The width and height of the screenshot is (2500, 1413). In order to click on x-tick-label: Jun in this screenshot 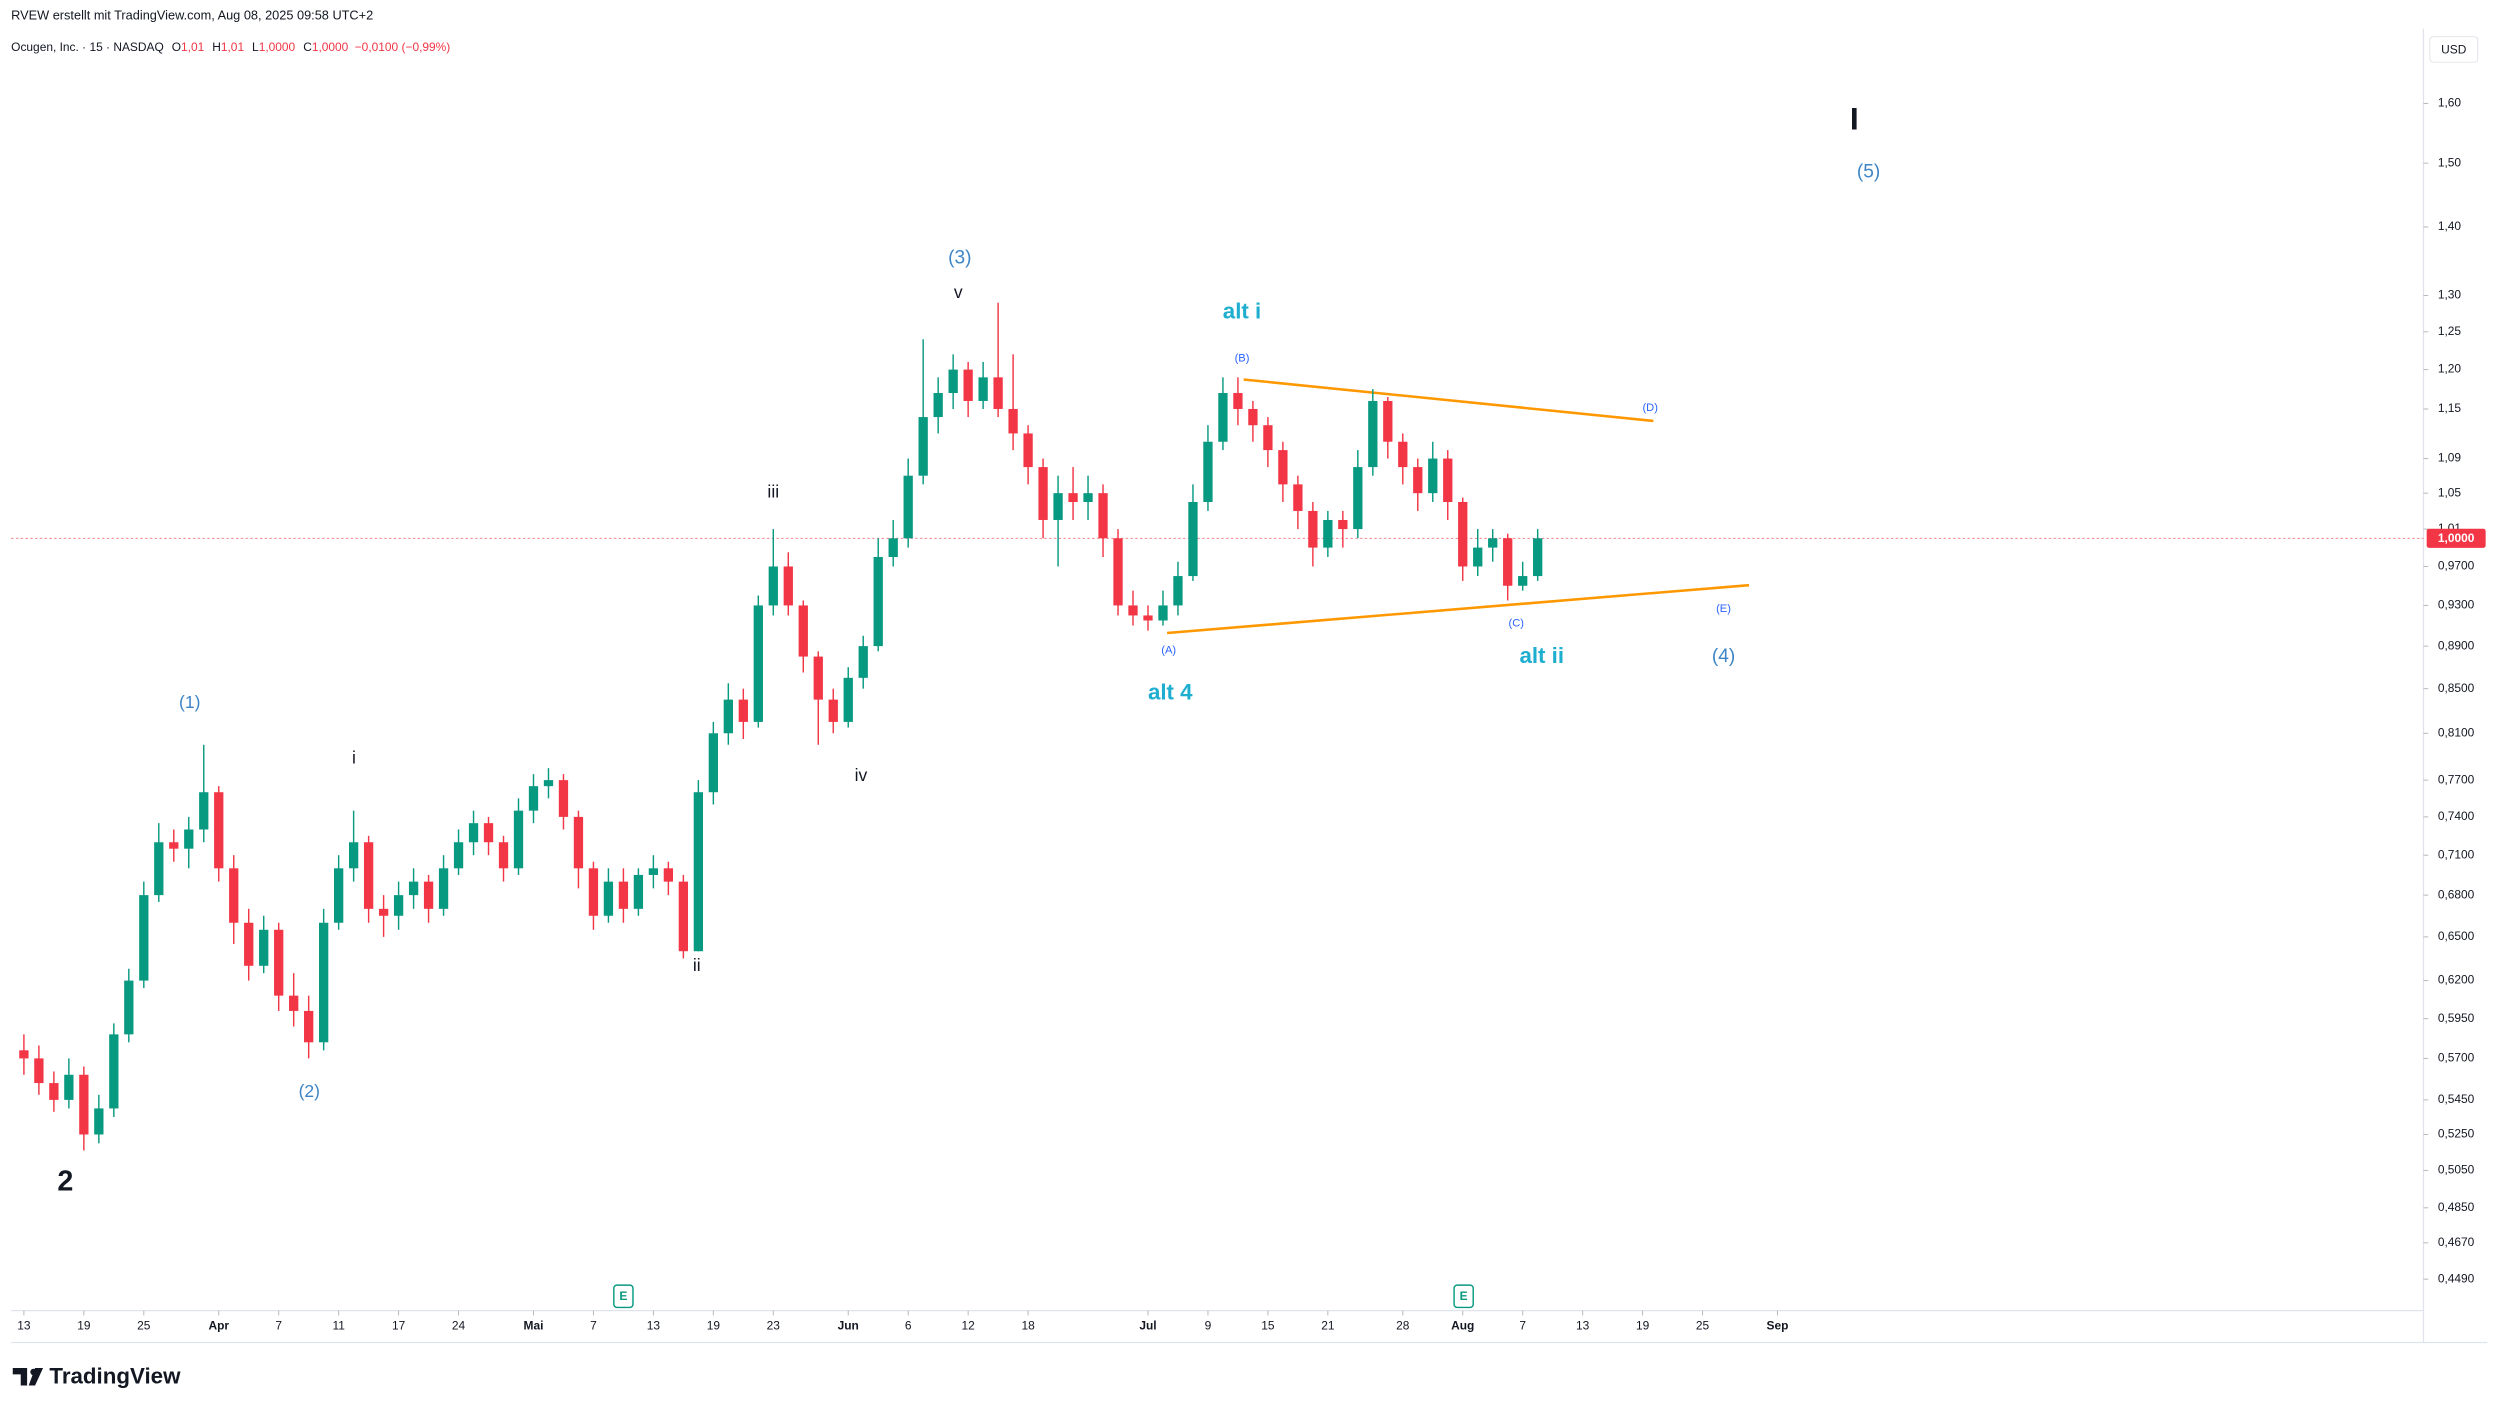, I will do `click(848, 1326)`.